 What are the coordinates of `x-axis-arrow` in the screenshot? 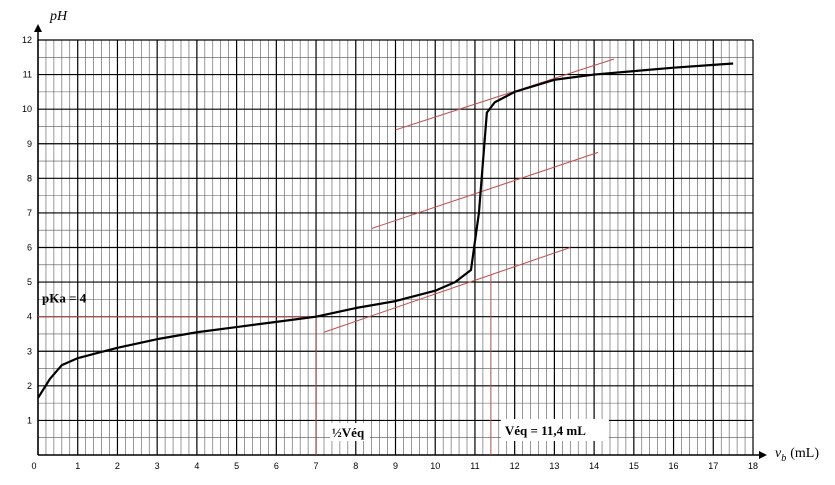 It's located at (763, 455).